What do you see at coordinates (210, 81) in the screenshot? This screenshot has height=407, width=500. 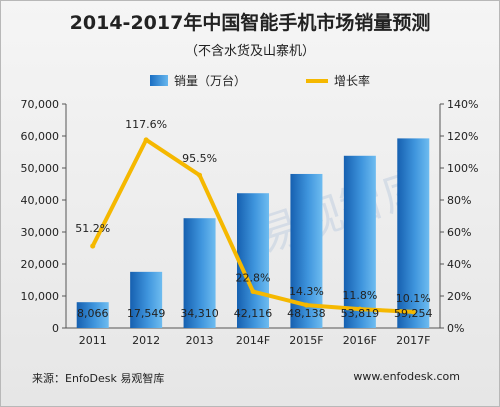 I see `legend-label-sales: 销量（万台）` at bounding box center [210, 81].